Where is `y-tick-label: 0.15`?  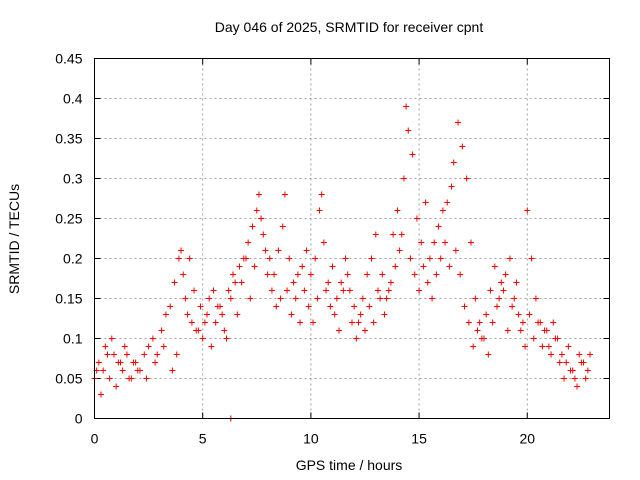 y-tick-label: 0.15 is located at coordinates (68, 299).